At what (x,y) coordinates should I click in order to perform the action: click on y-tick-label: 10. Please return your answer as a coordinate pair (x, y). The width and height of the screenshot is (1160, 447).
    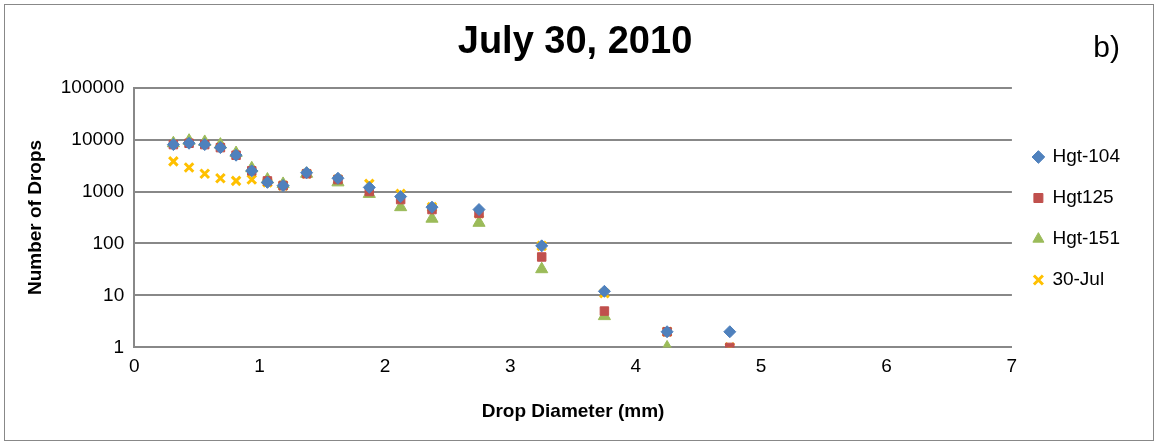
    Looking at the image, I should click on (114, 294).